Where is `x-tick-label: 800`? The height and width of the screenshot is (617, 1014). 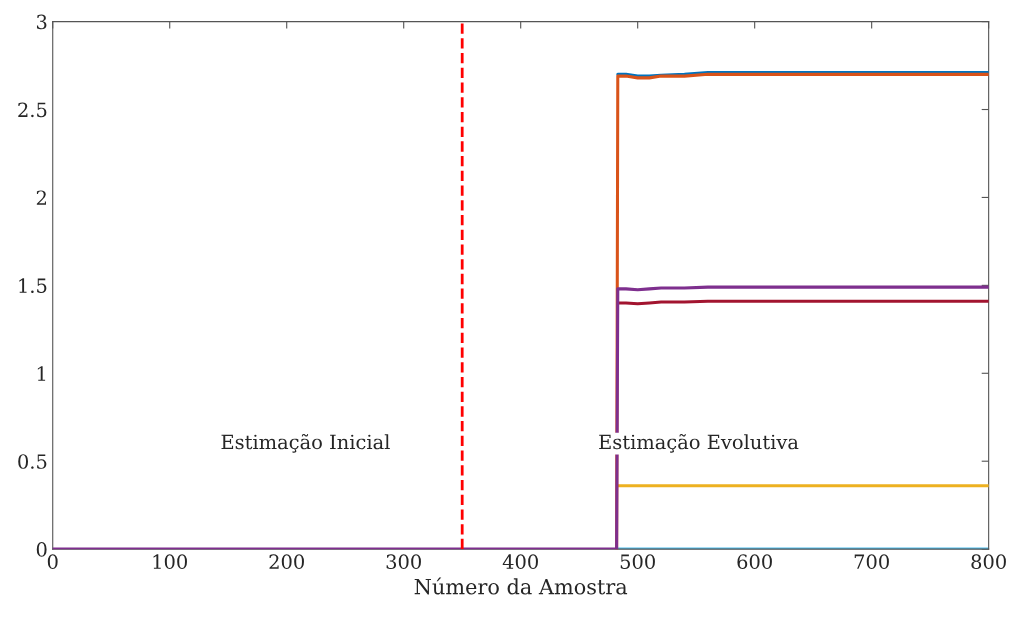 x-tick-label: 800 is located at coordinates (988, 562).